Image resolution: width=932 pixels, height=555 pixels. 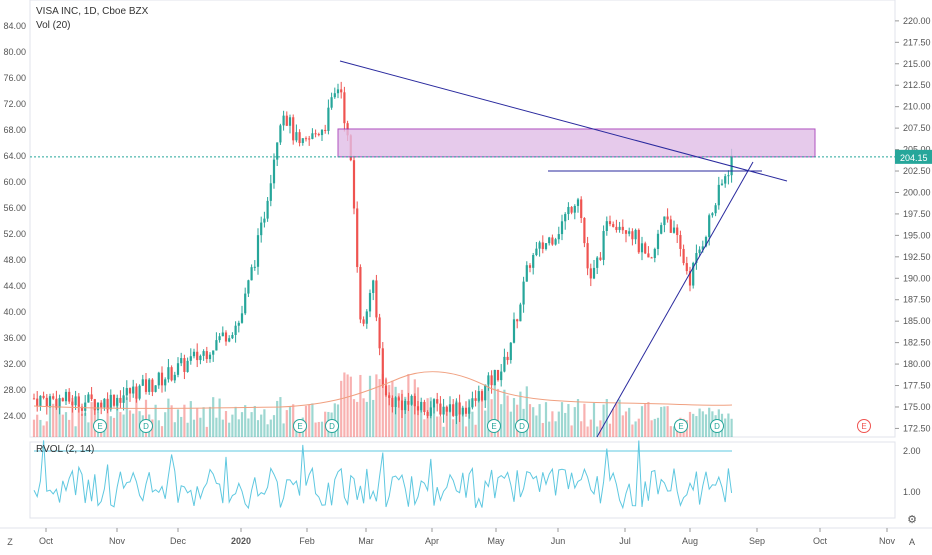 I want to click on x-axis-tick: Jun, so click(x=558, y=541).